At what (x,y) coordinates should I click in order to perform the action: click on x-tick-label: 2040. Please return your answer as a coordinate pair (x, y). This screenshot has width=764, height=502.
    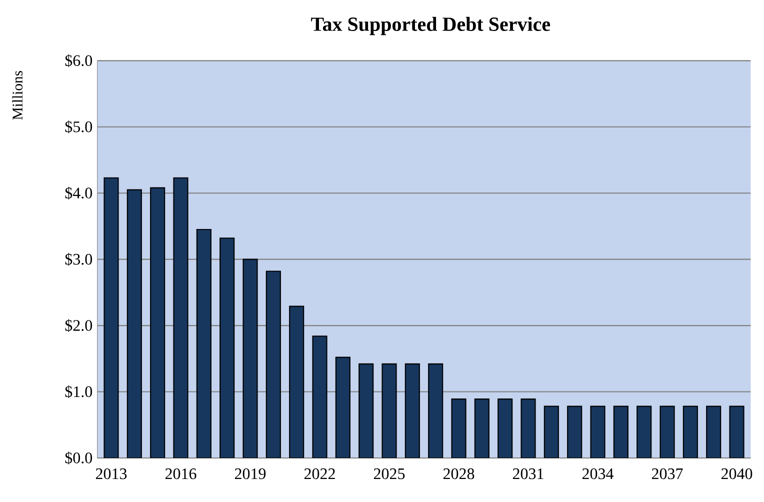
    Looking at the image, I should click on (736, 474).